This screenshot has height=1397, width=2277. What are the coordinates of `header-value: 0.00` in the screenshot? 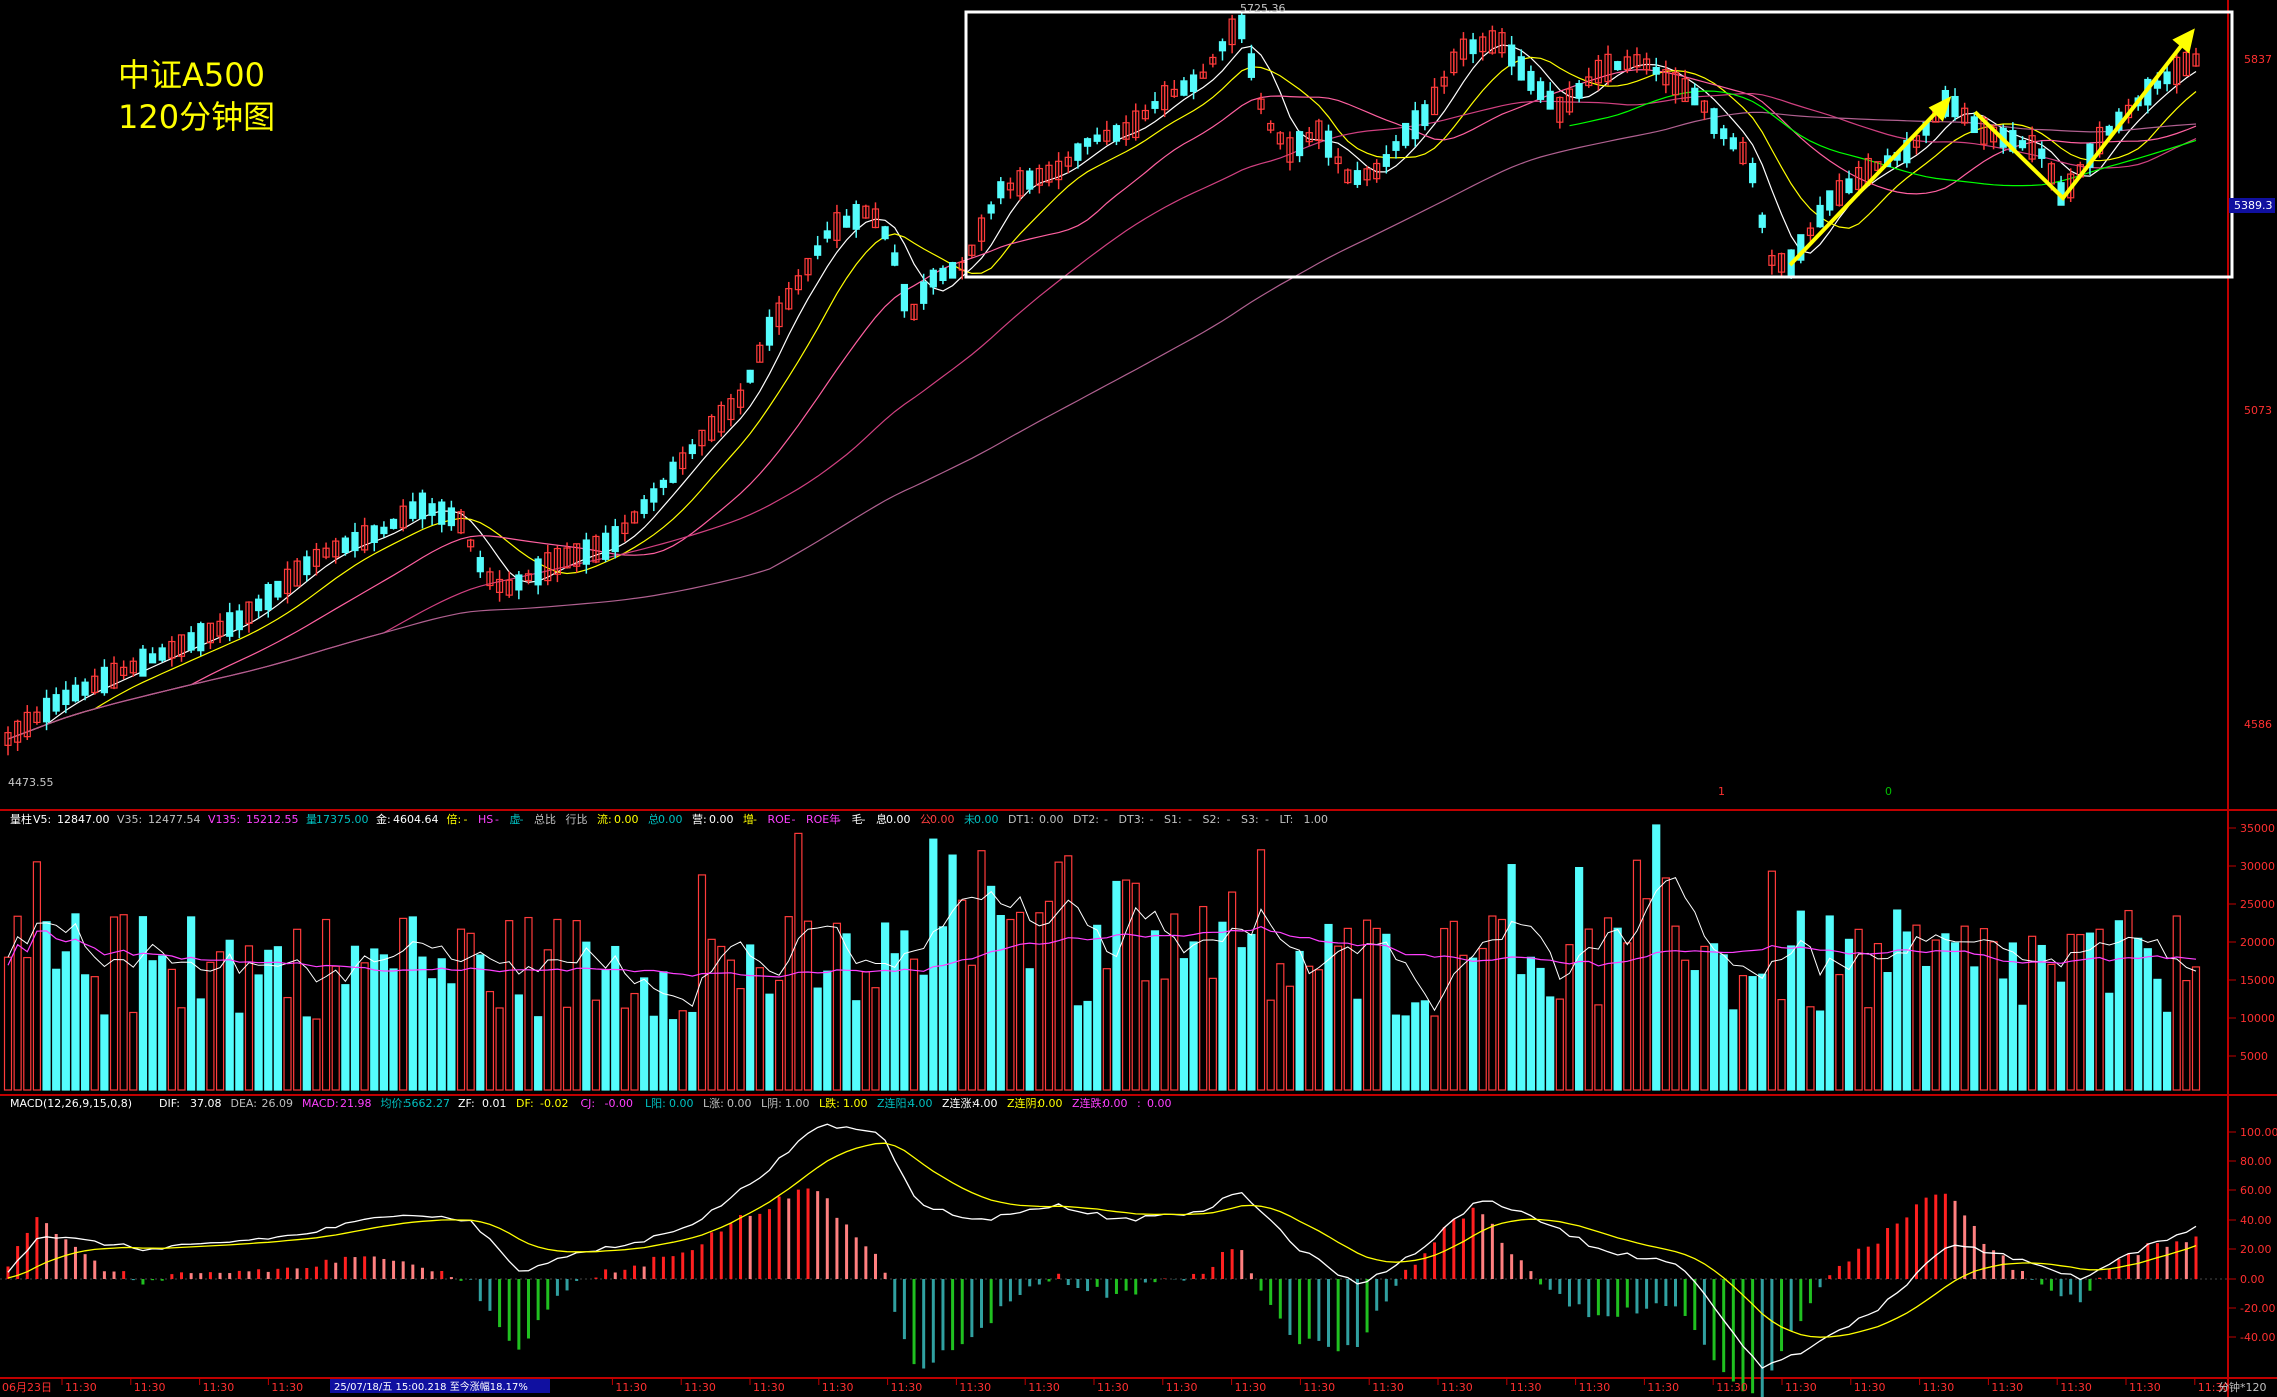 It's located at (626, 819).